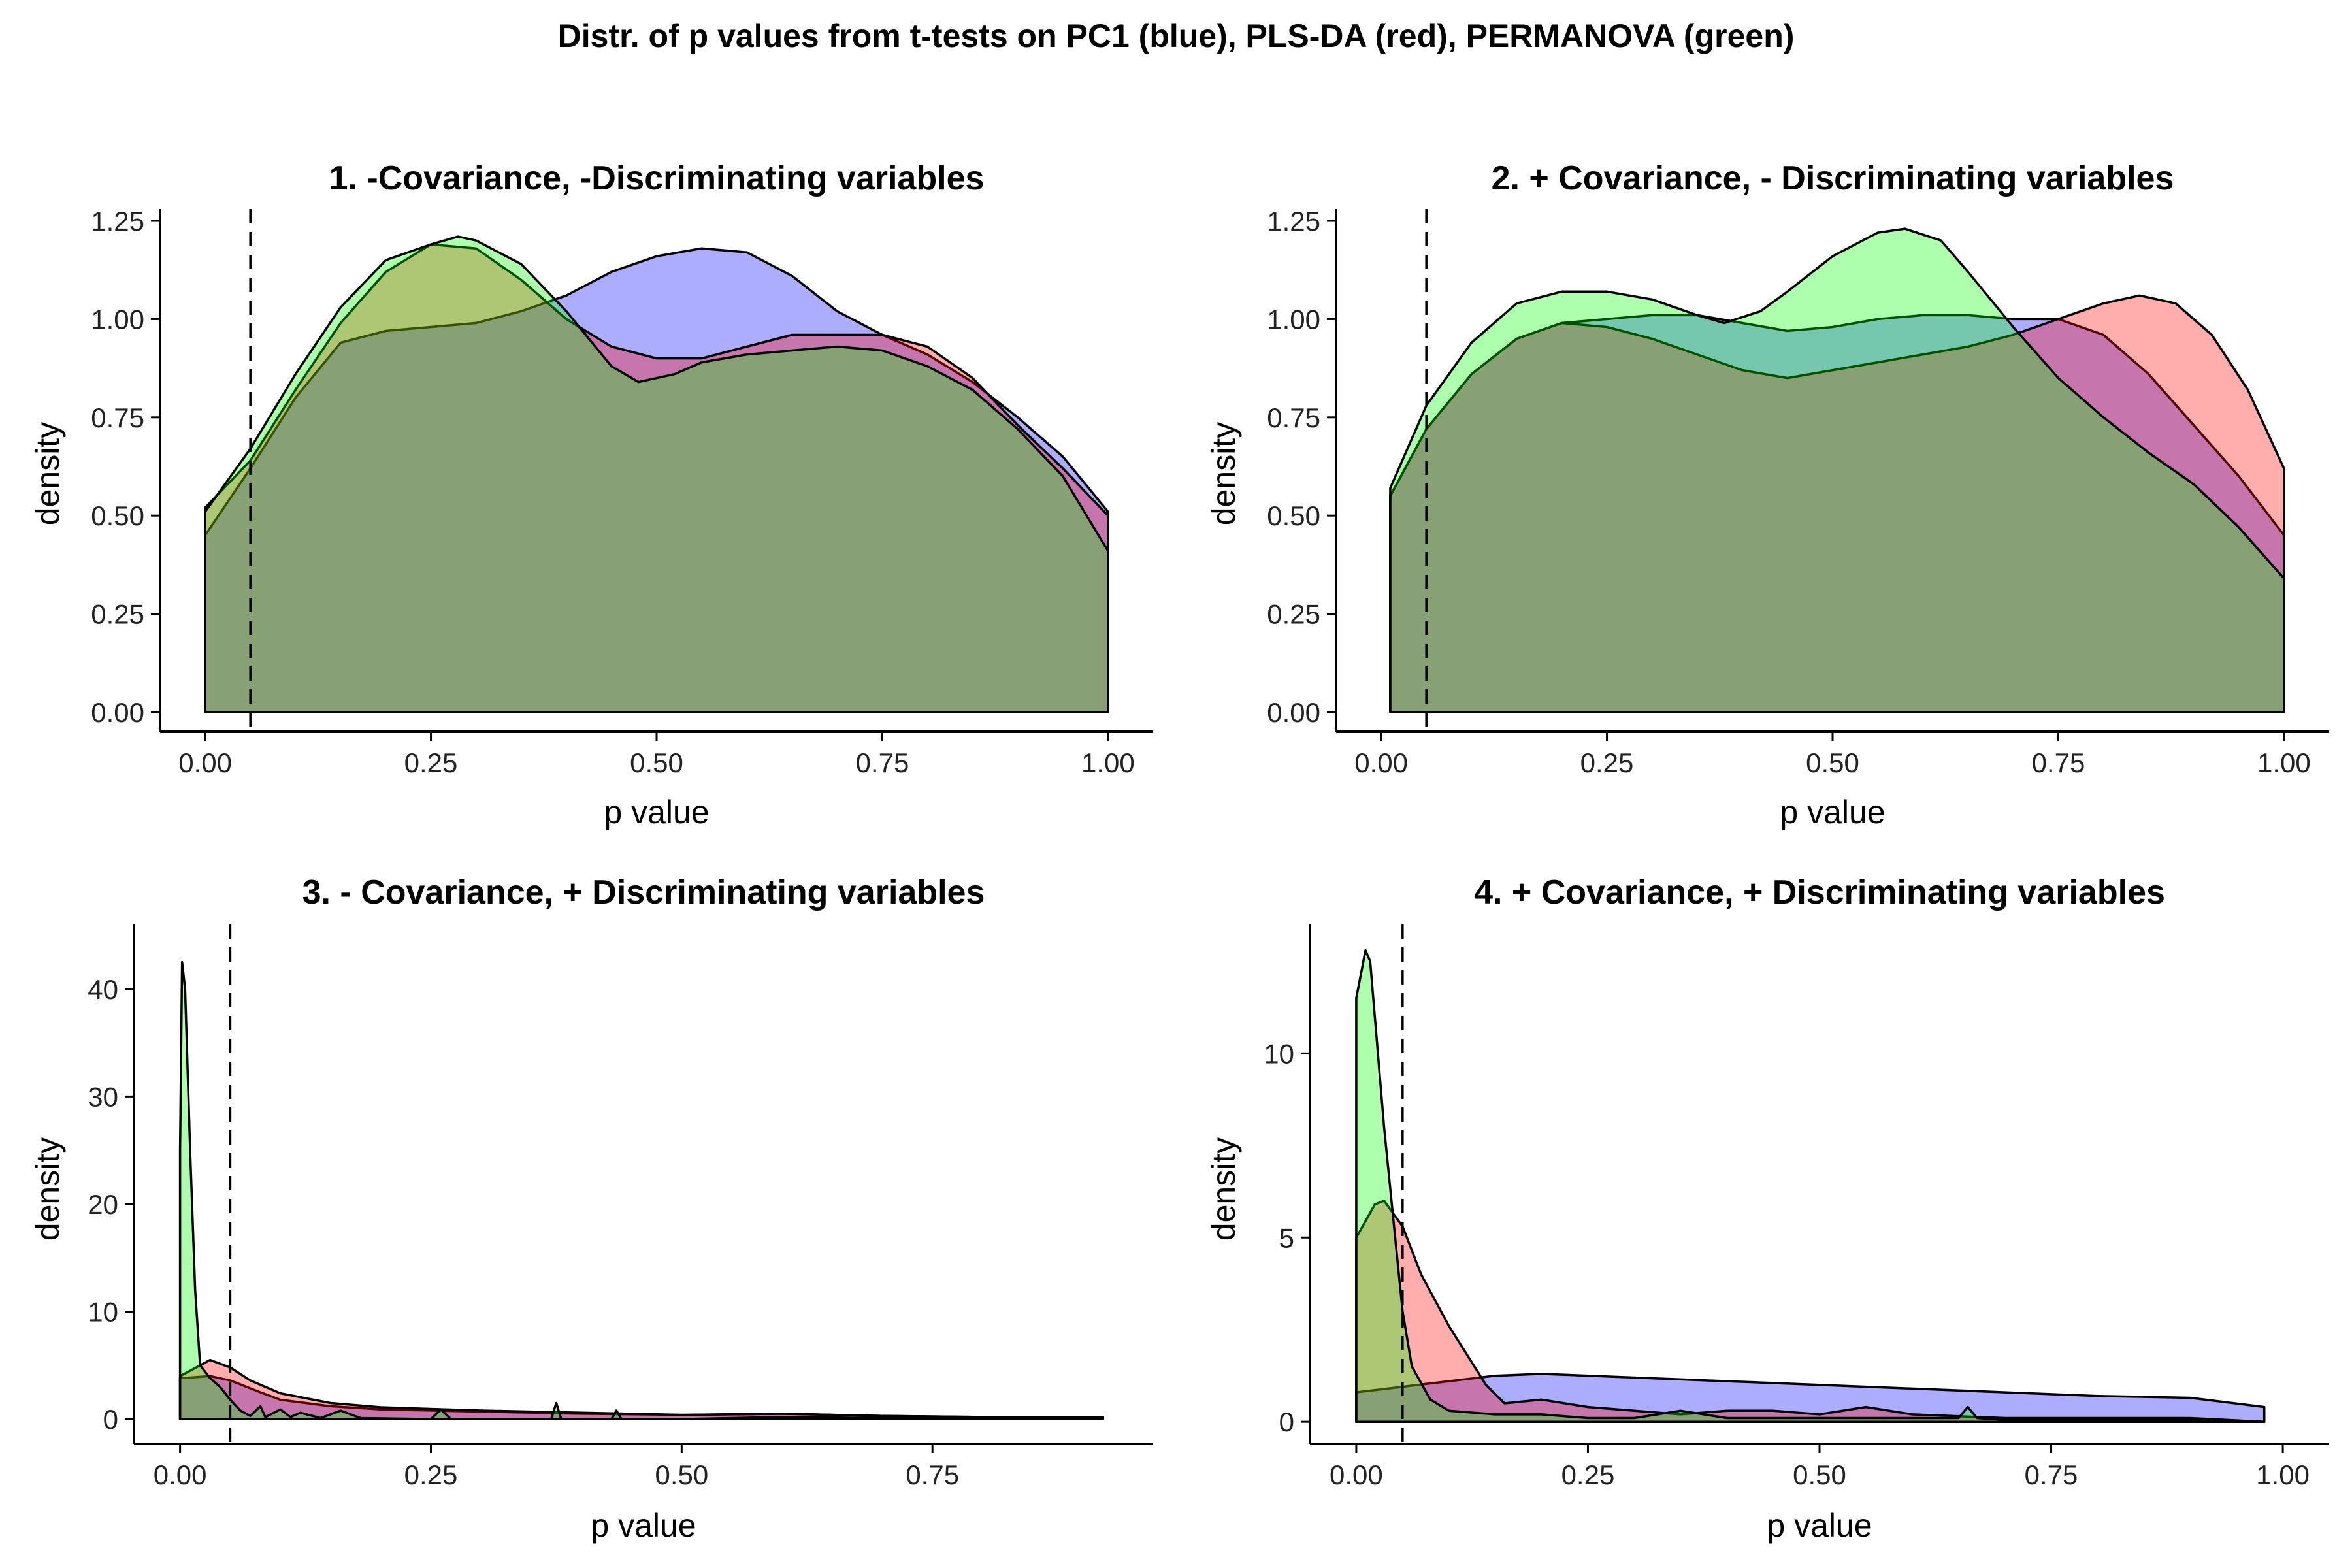 This screenshot has width=2352, height=1568. I want to click on panel-2-x-tick-label: 0.00, so click(1381, 762).